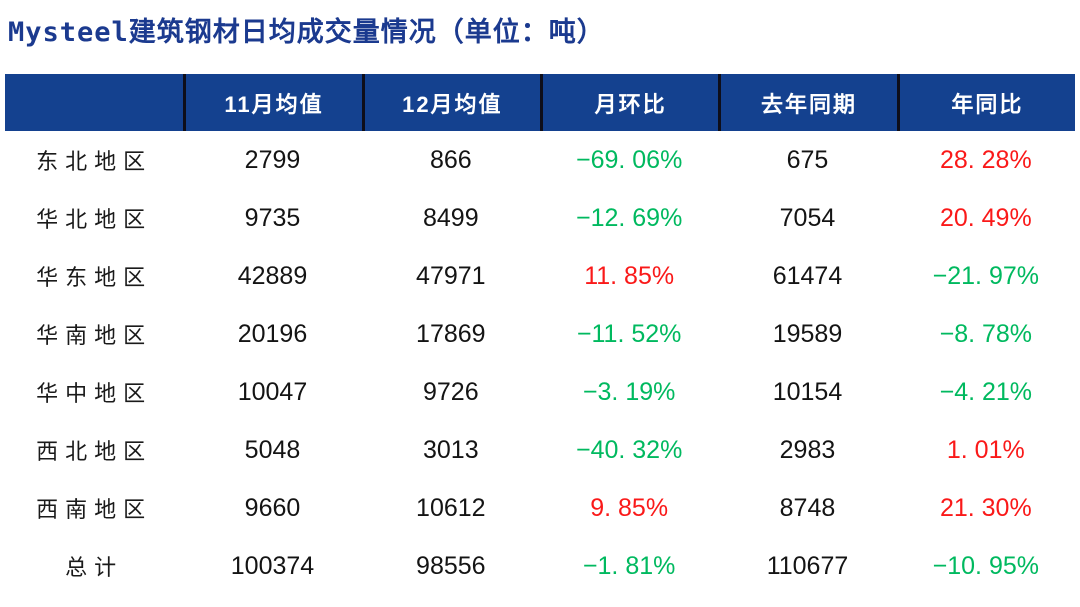  Describe the element at coordinates (94, 452) in the screenshot. I see `region-cell: 西北地区` at that location.